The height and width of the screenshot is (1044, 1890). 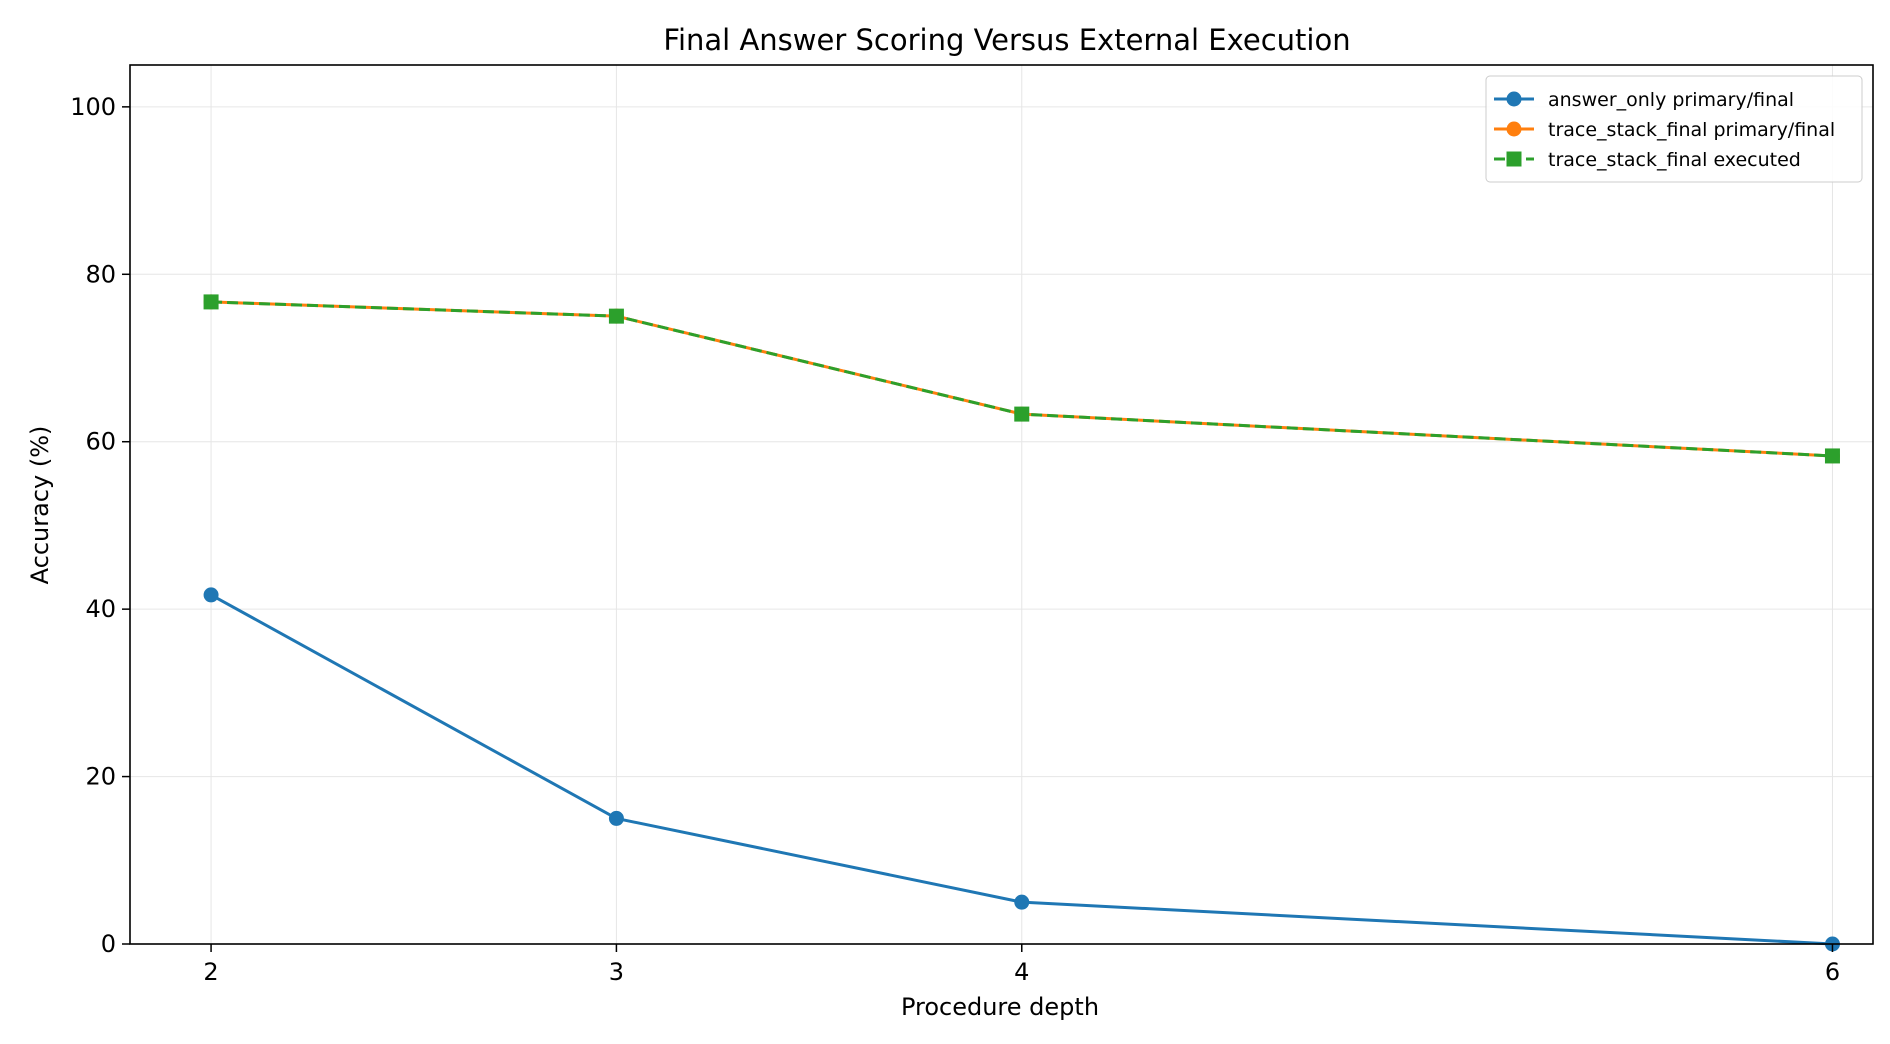 I want to click on legend-label: trace_stack_final primary/final, so click(x=1691, y=130).